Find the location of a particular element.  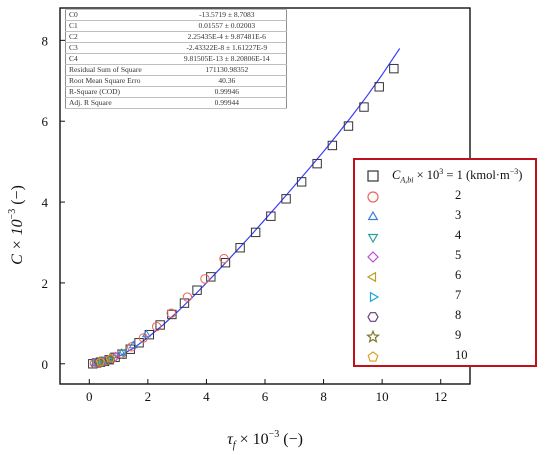

y-tick-label: 4 is located at coordinates (45, 202).